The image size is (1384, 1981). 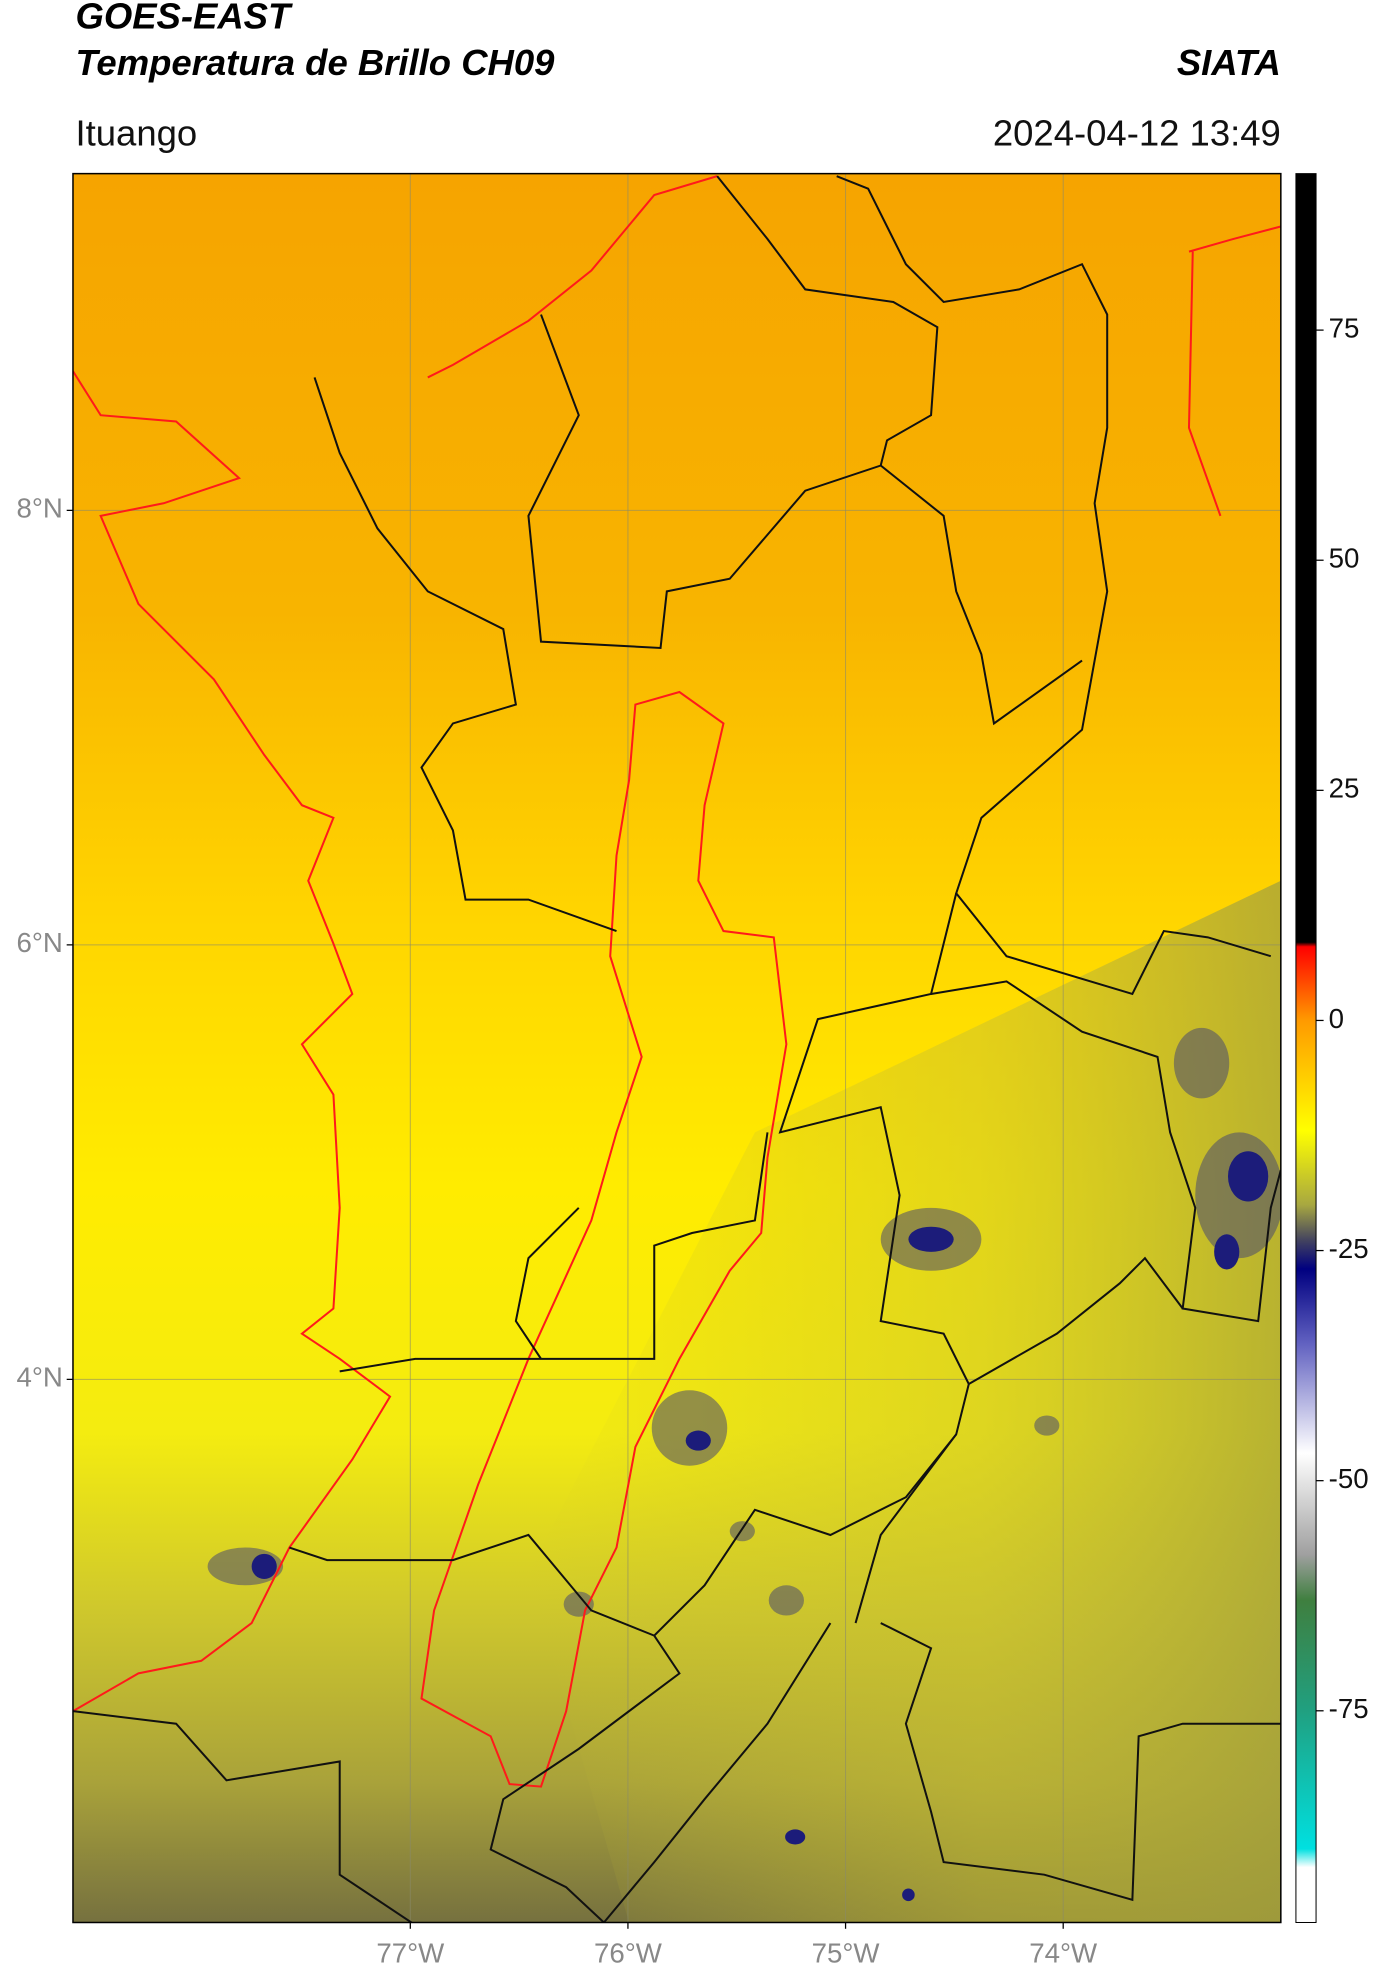 I want to click on colorbar-tick-label: 50, so click(x=1344, y=558).